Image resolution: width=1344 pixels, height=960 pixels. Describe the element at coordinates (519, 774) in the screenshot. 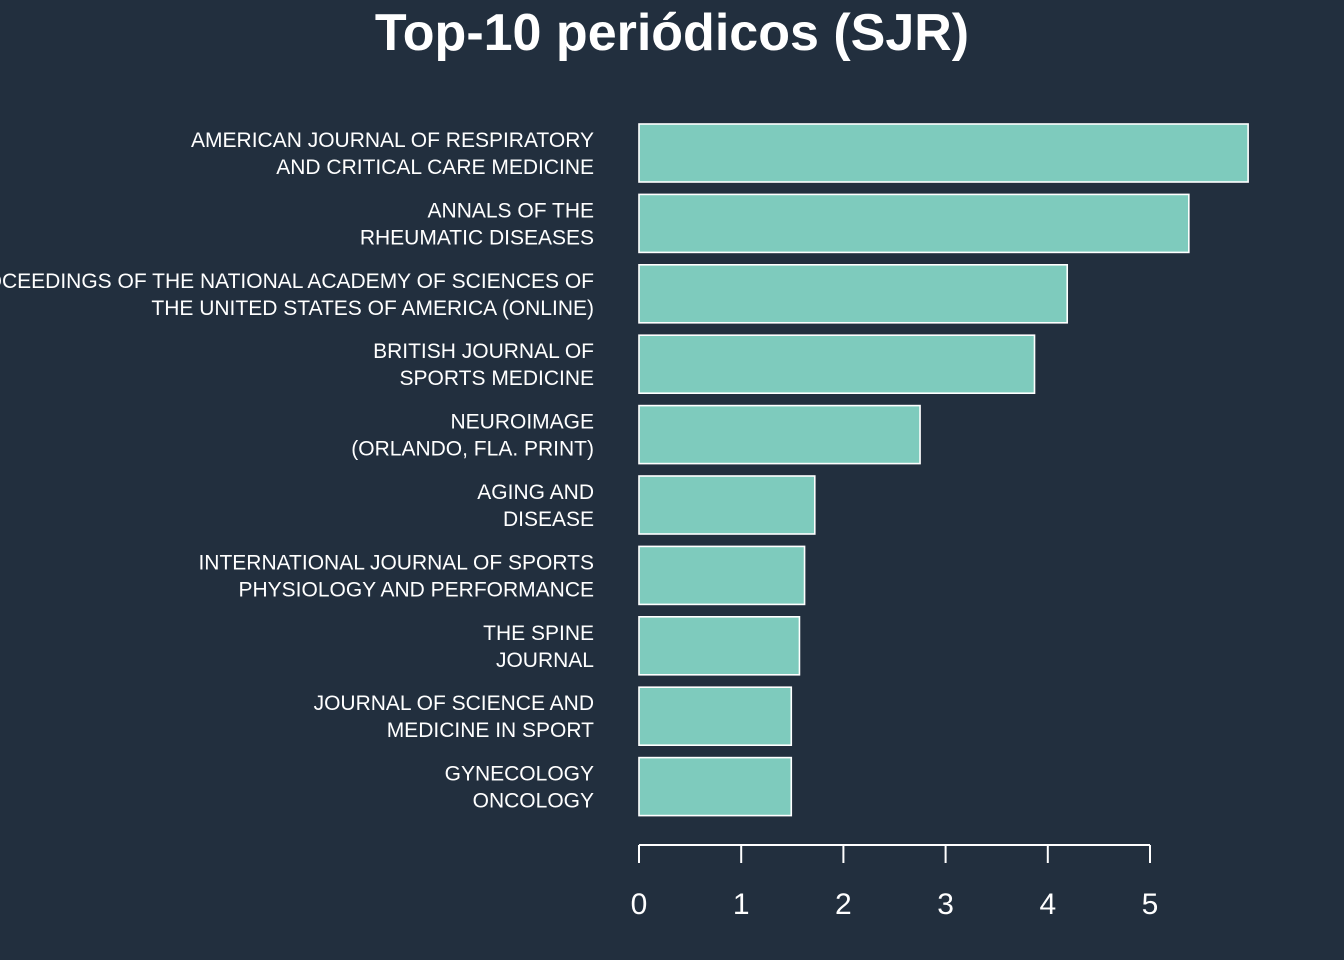

I see `category-label: GYNECOLOGY` at that location.